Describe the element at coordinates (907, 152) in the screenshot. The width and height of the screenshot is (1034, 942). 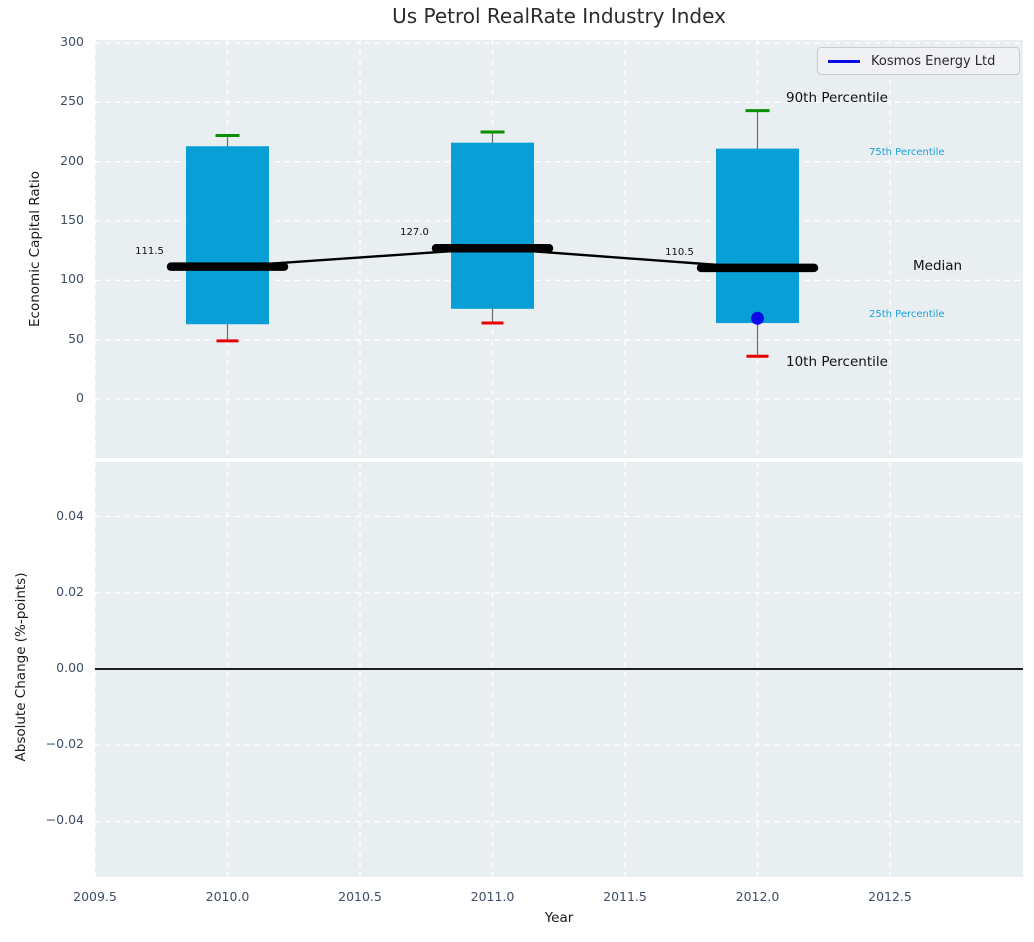
I see `label-75th-percentile: 75th Percentile` at that location.